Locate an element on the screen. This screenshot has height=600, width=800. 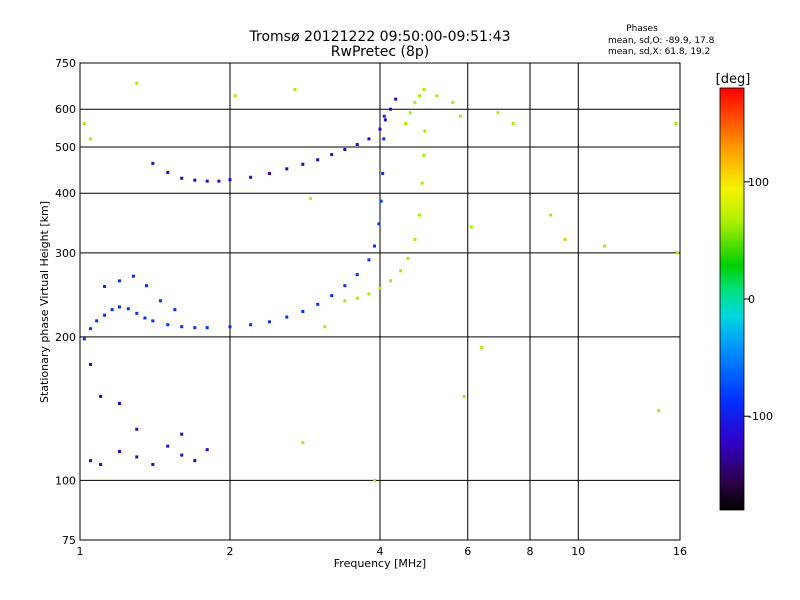
x-tick-label: 10 is located at coordinates (578, 551).